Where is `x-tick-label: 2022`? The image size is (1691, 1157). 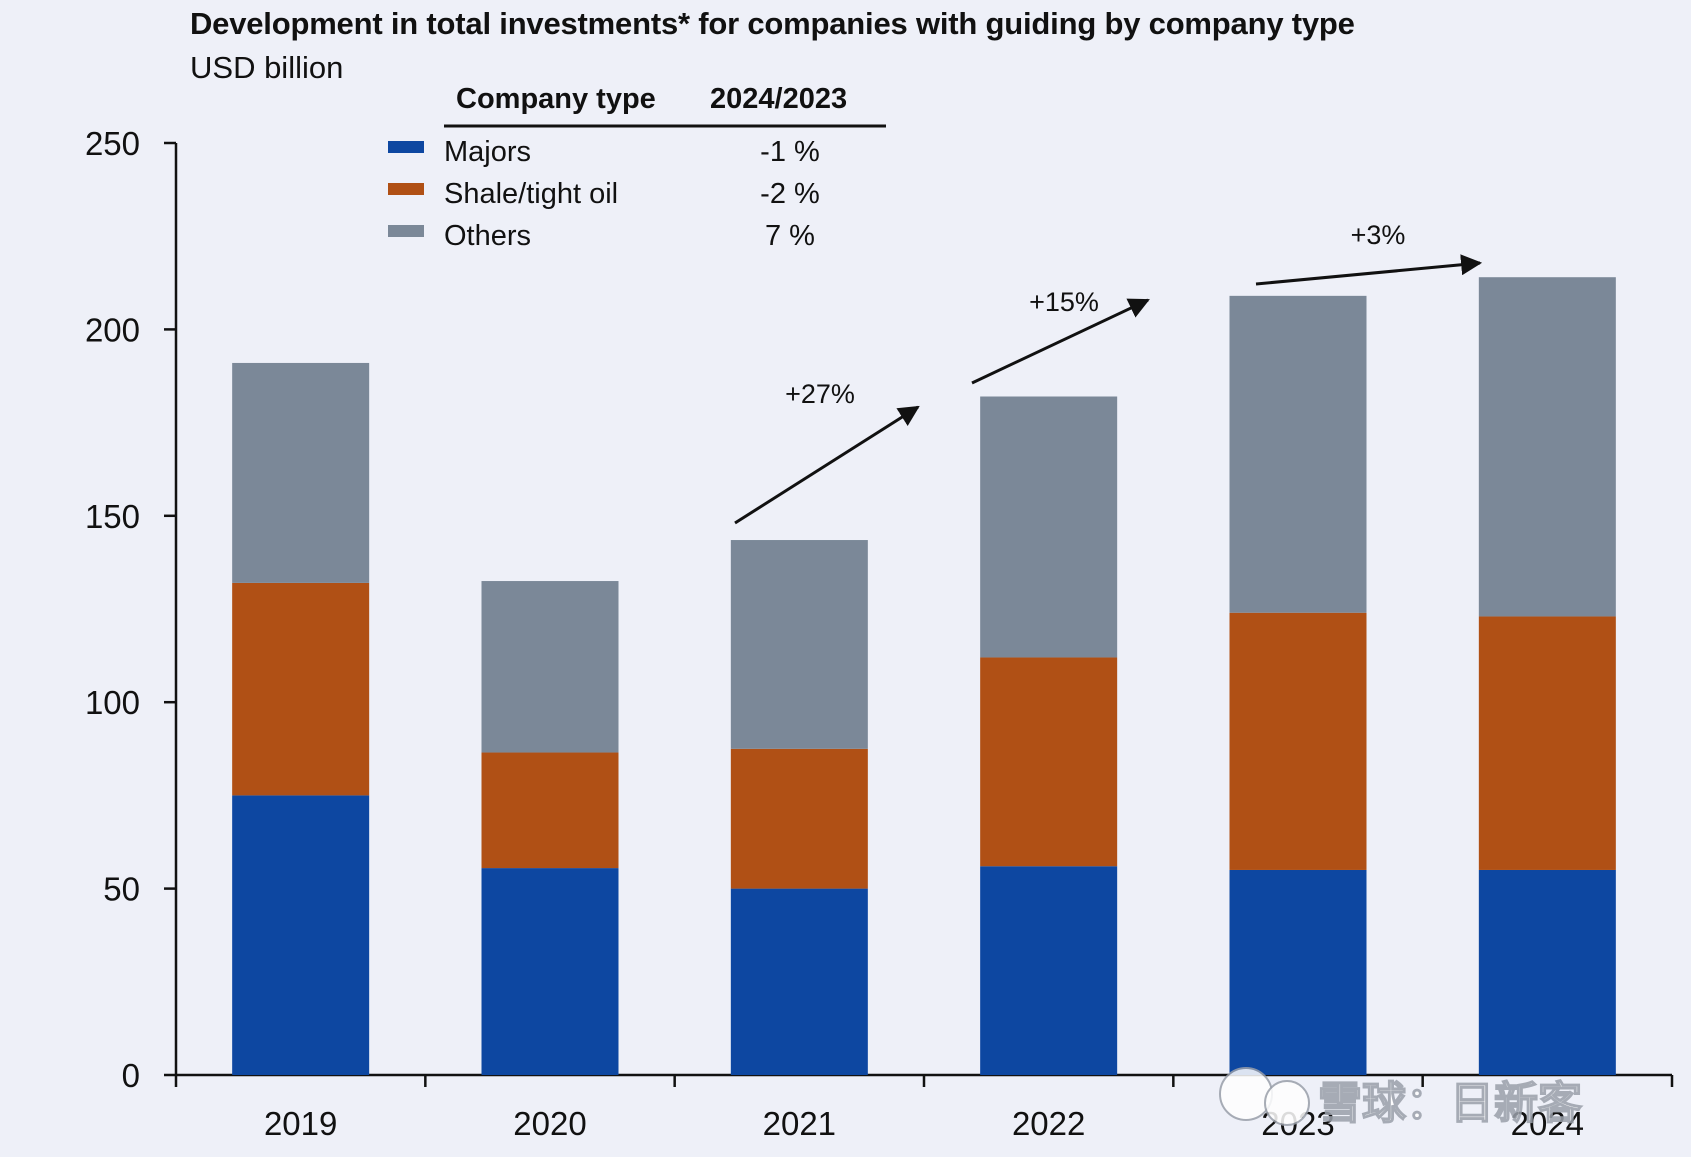 x-tick-label: 2022 is located at coordinates (1048, 1123).